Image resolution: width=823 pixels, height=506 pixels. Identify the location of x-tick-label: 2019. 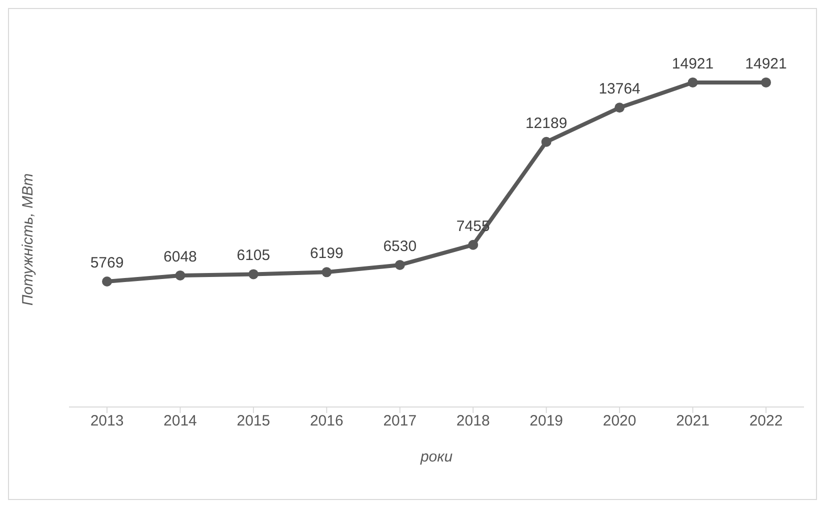
(547, 421).